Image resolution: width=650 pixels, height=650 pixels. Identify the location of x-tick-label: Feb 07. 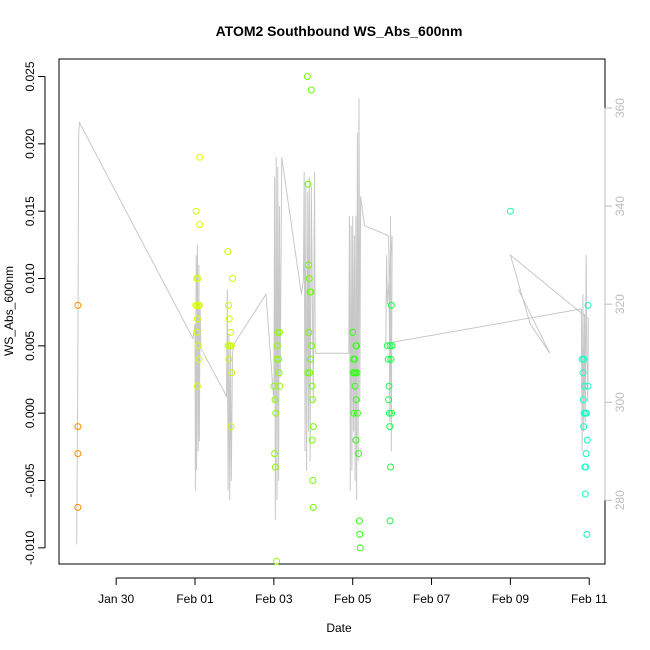
(432, 599).